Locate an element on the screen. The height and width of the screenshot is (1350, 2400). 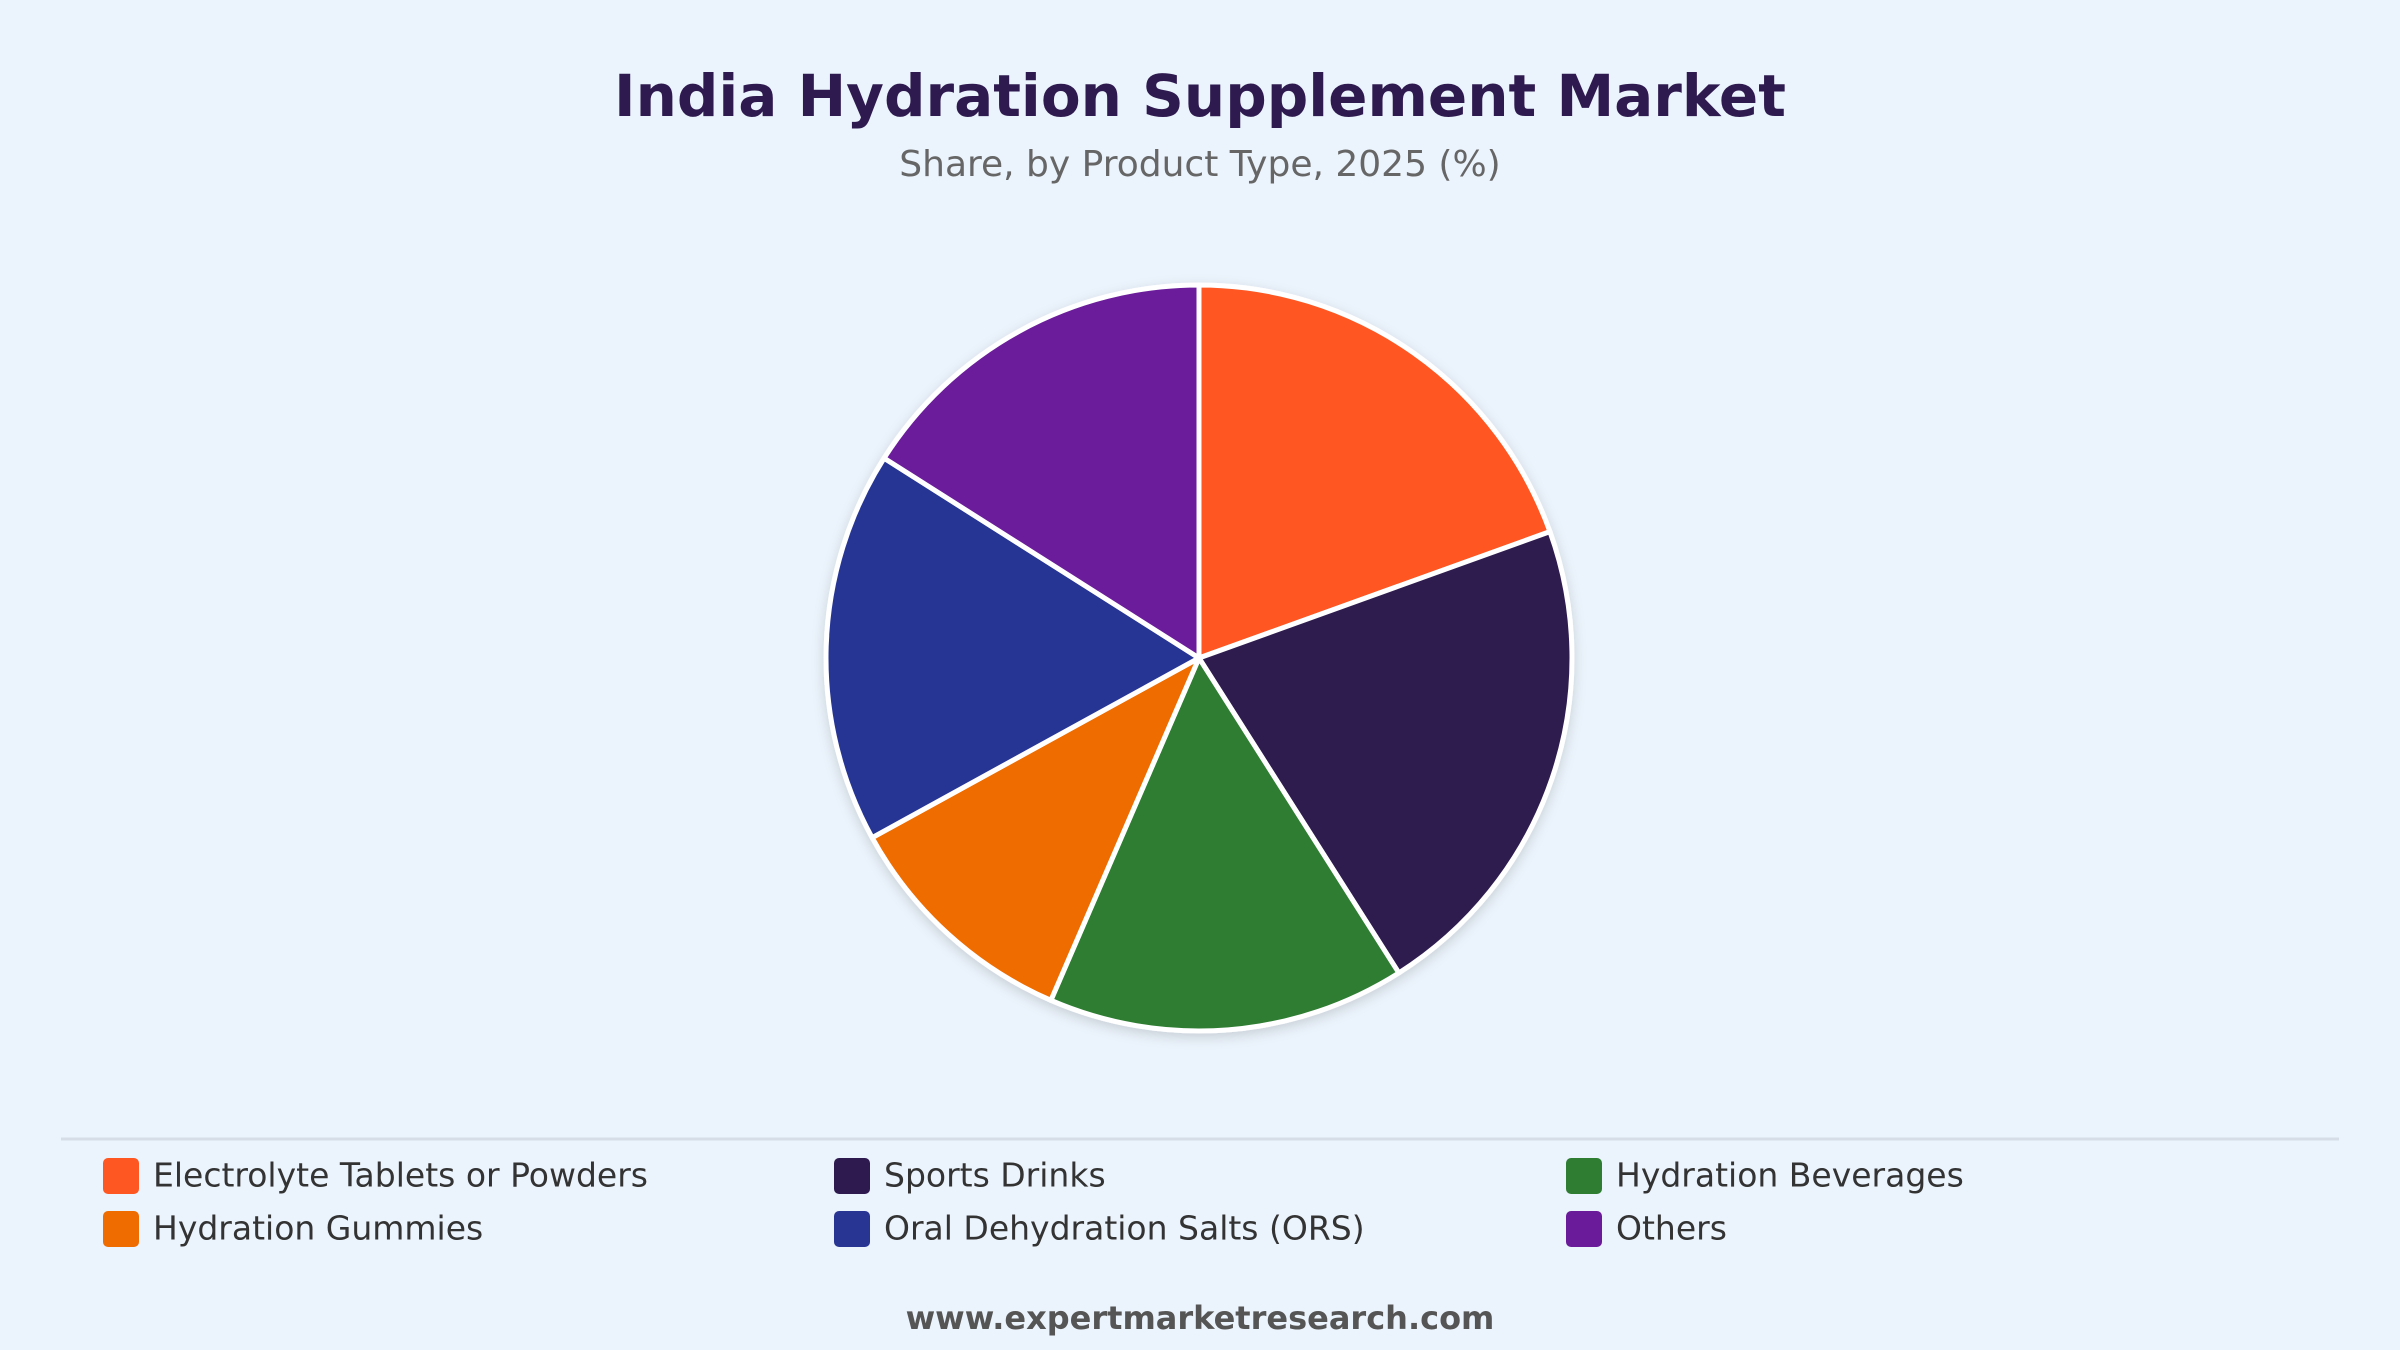
chart-title: India Hydration Supplement Market is located at coordinates (1200, 96).